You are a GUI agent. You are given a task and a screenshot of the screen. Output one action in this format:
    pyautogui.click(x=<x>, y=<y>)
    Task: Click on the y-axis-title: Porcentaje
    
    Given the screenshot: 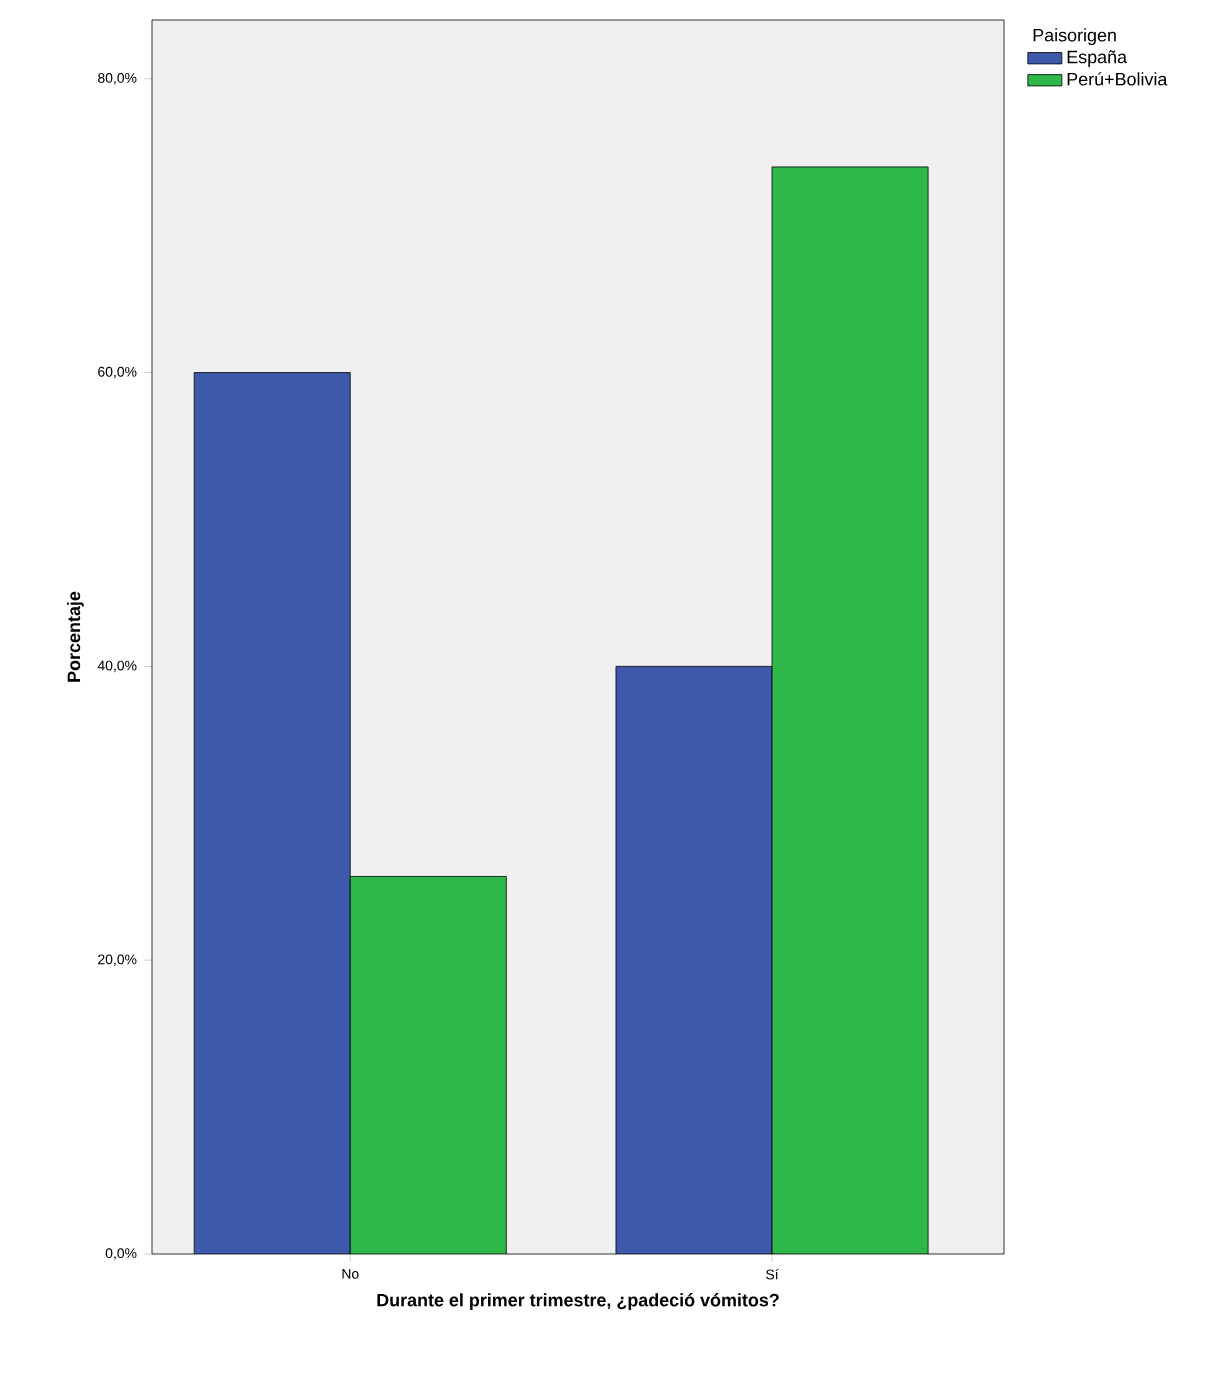 What is the action you would take?
    pyautogui.click(x=75, y=636)
    